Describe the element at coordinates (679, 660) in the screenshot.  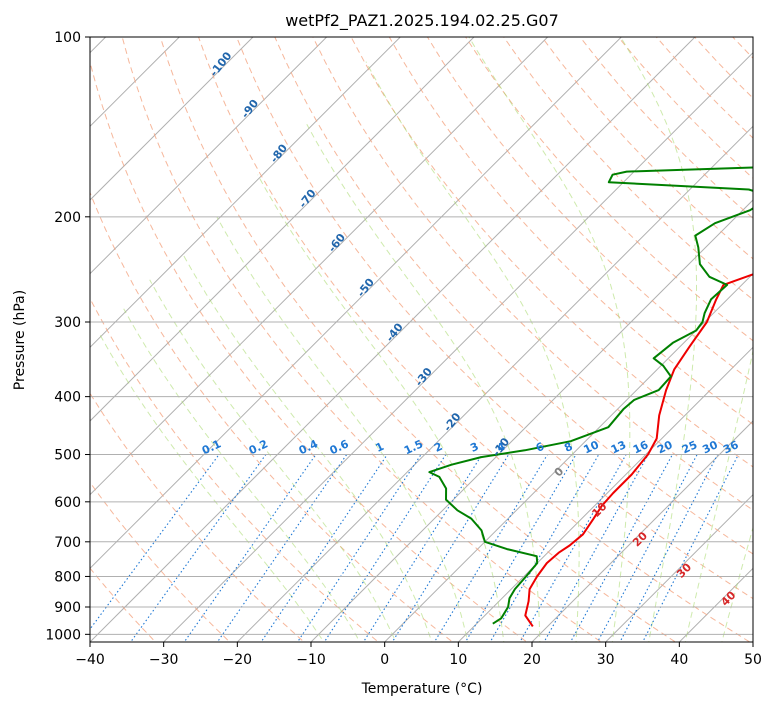
I see `x-tick-label: 40` at that location.